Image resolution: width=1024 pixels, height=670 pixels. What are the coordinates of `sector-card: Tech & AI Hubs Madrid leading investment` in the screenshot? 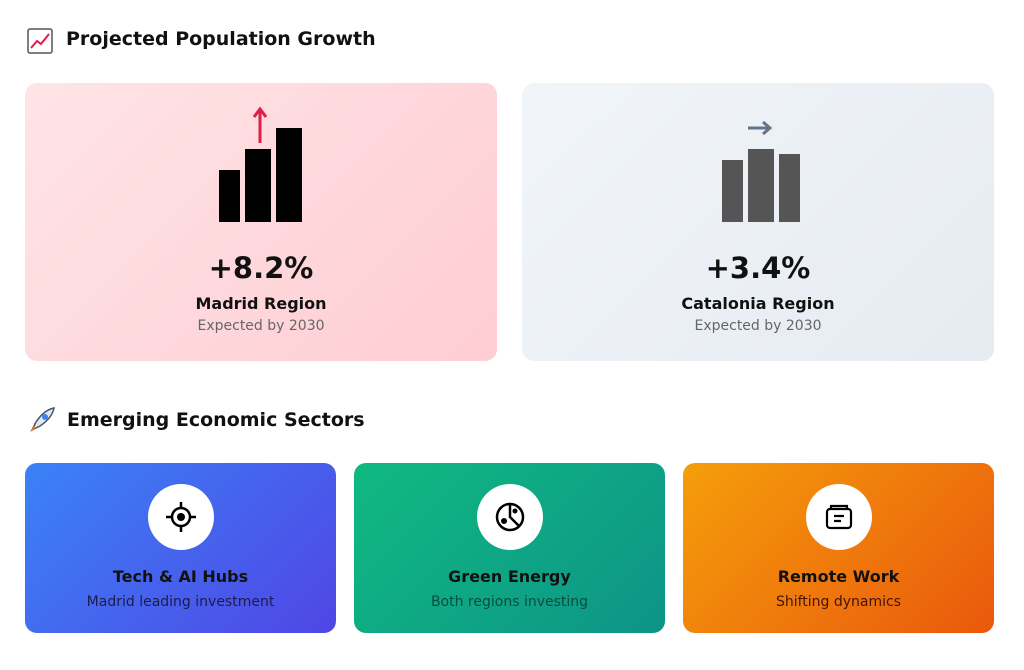 It's located at (180, 548).